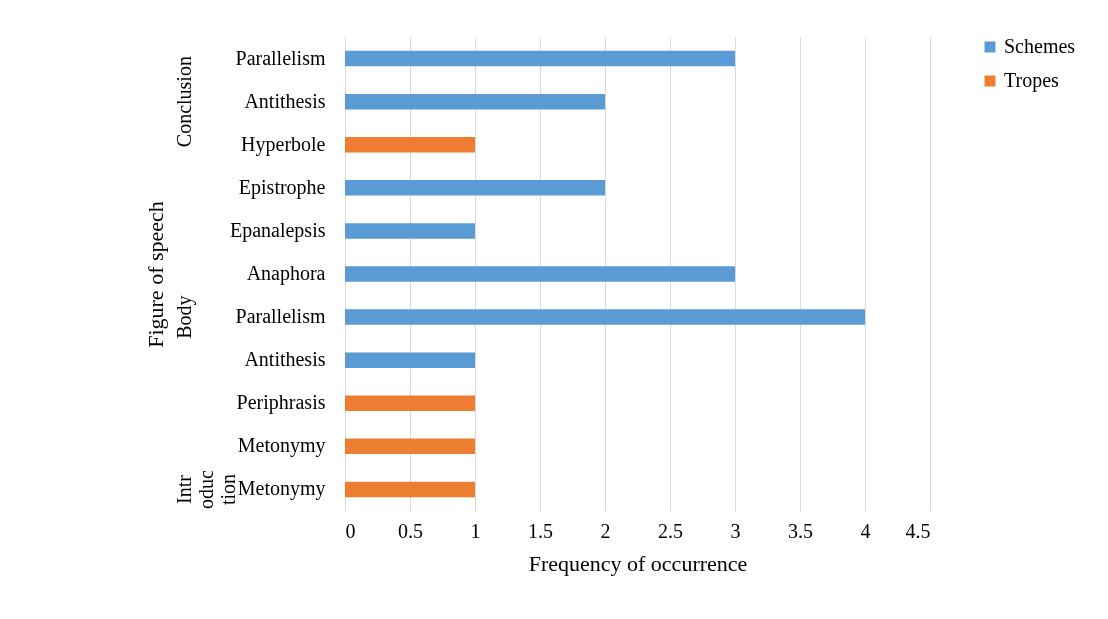 Image resolution: width=1108 pixels, height=619 pixels. What do you see at coordinates (800, 530) in the screenshot?
I see `x-tick-label: 3.5` at bounding box center [800, 530].